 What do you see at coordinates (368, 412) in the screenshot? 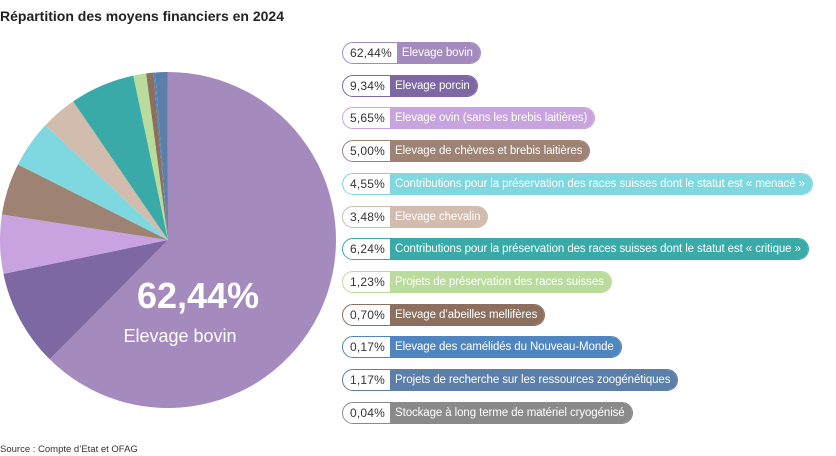
I see `legend-value: 0,04%` at bounding box center [368, 412].